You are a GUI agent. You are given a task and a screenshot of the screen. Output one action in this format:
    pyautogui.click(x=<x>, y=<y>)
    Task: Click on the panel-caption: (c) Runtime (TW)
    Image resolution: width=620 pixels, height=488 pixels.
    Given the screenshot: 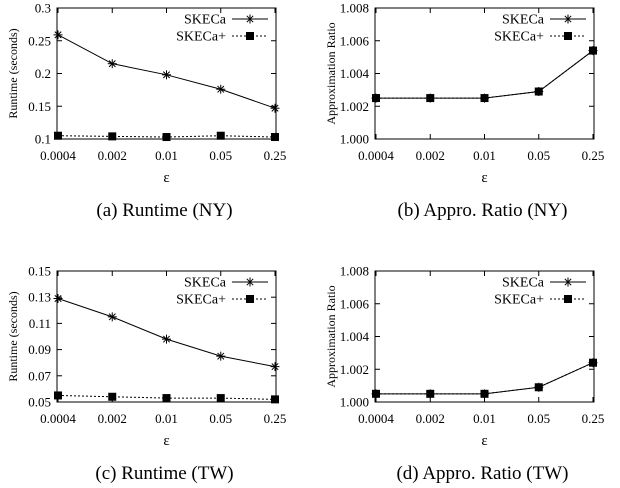 What is the action you would take?
    pyautogui.click(x=164, y=473)
    